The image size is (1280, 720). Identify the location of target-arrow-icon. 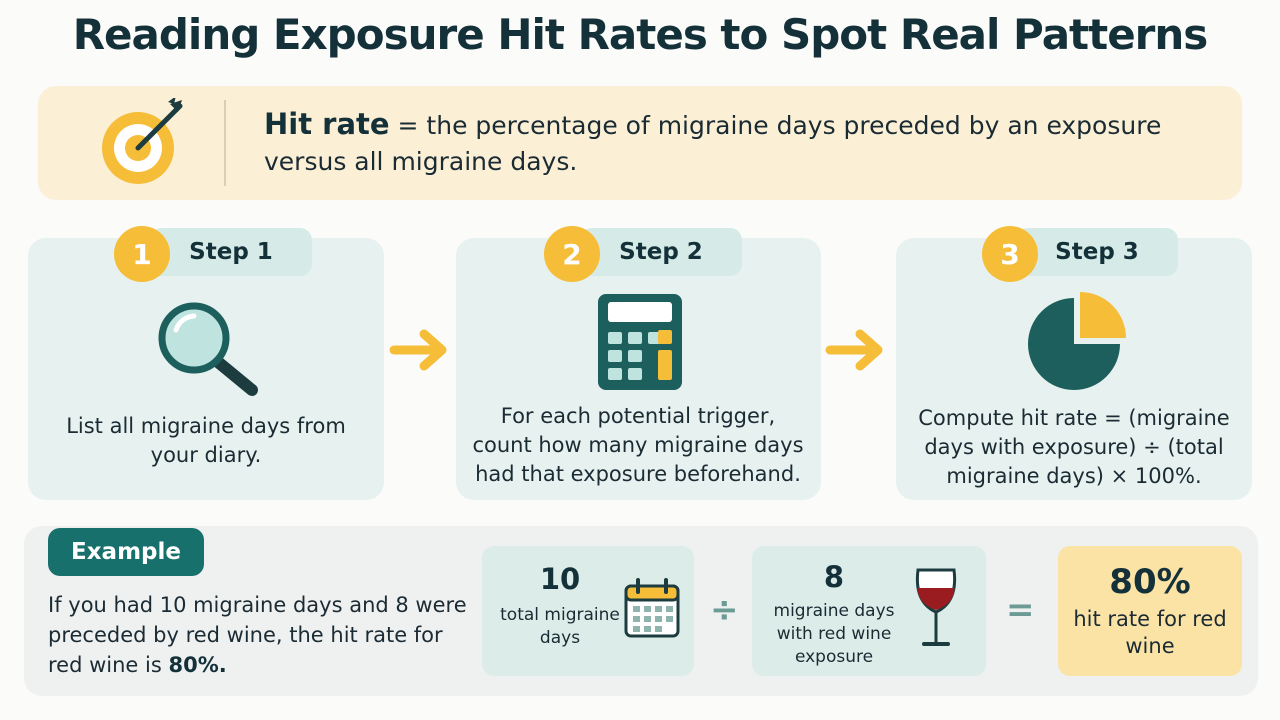
(142, 141).